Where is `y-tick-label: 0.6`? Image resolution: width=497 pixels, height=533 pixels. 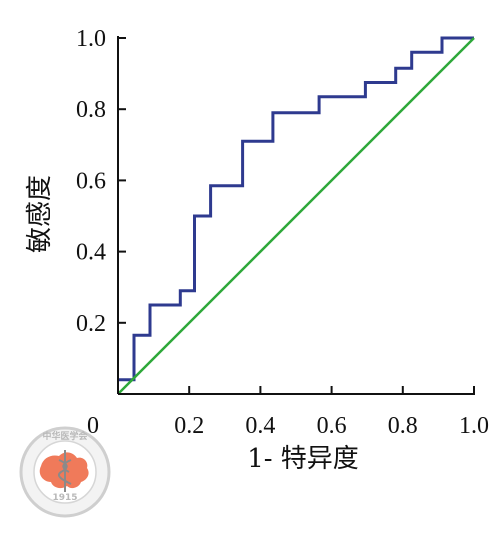 y-tick-label: 0.6 is located at coordinates (91, 181).